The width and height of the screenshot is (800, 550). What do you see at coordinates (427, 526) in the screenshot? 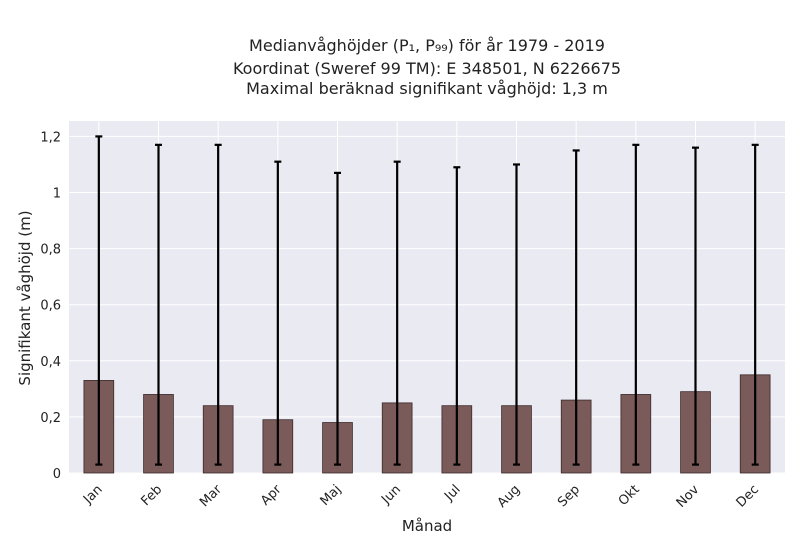
I see `x-axis-label: Månad` at bounding box center [427, 526].